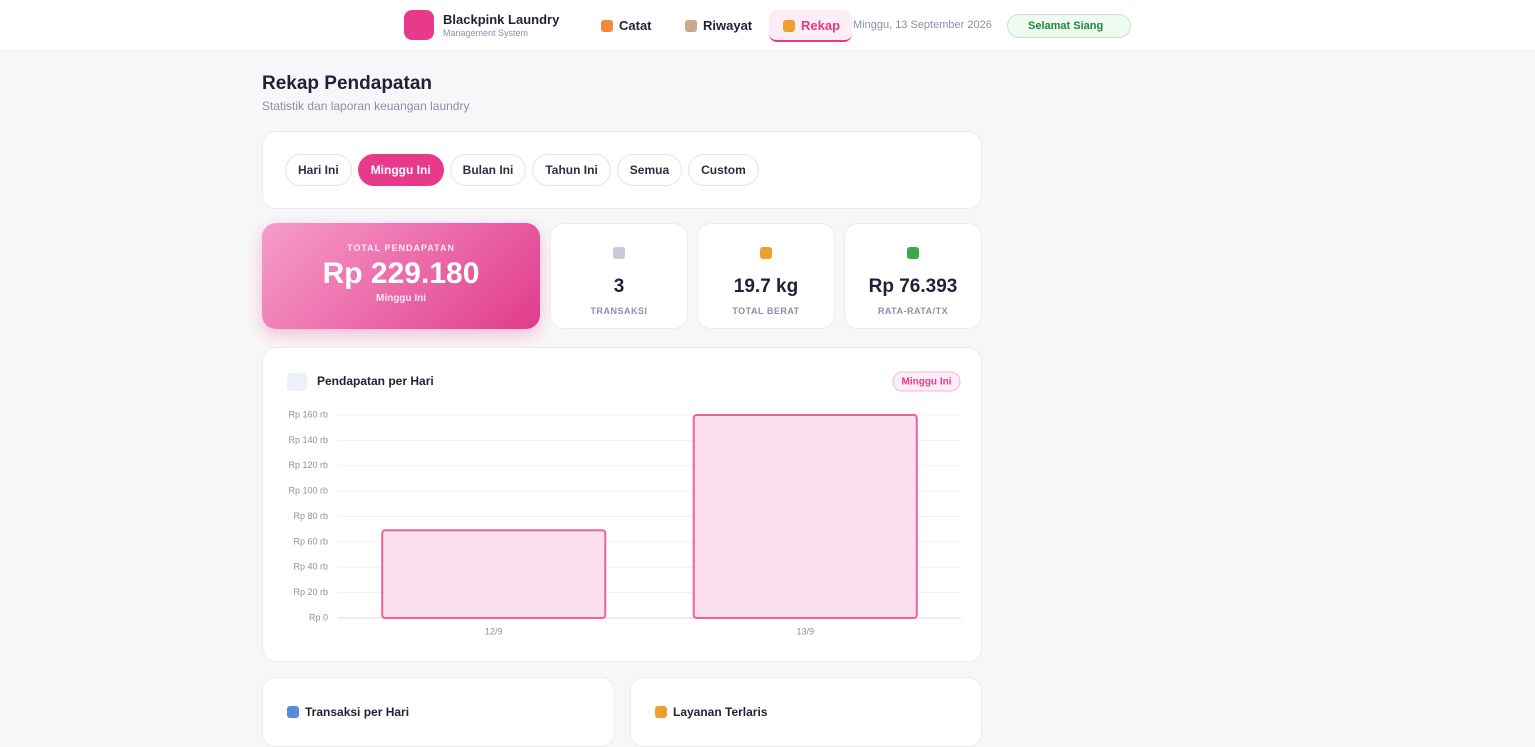  I want to click on stat-value: 19.7 kg, so click(766, 286).